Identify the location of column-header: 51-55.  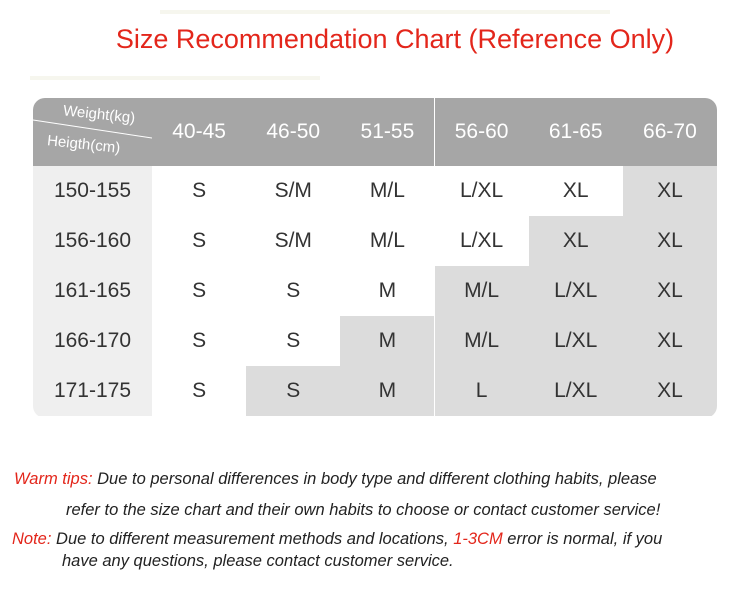
(387, 132).